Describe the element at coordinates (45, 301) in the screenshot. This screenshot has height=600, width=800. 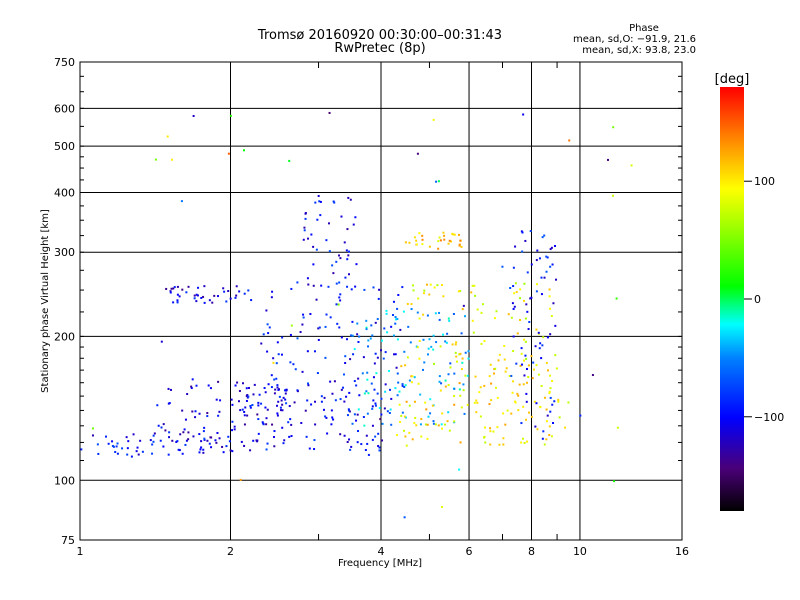
I see `y-axis-label: Stationary phase Virtual Height [km]` at that location.